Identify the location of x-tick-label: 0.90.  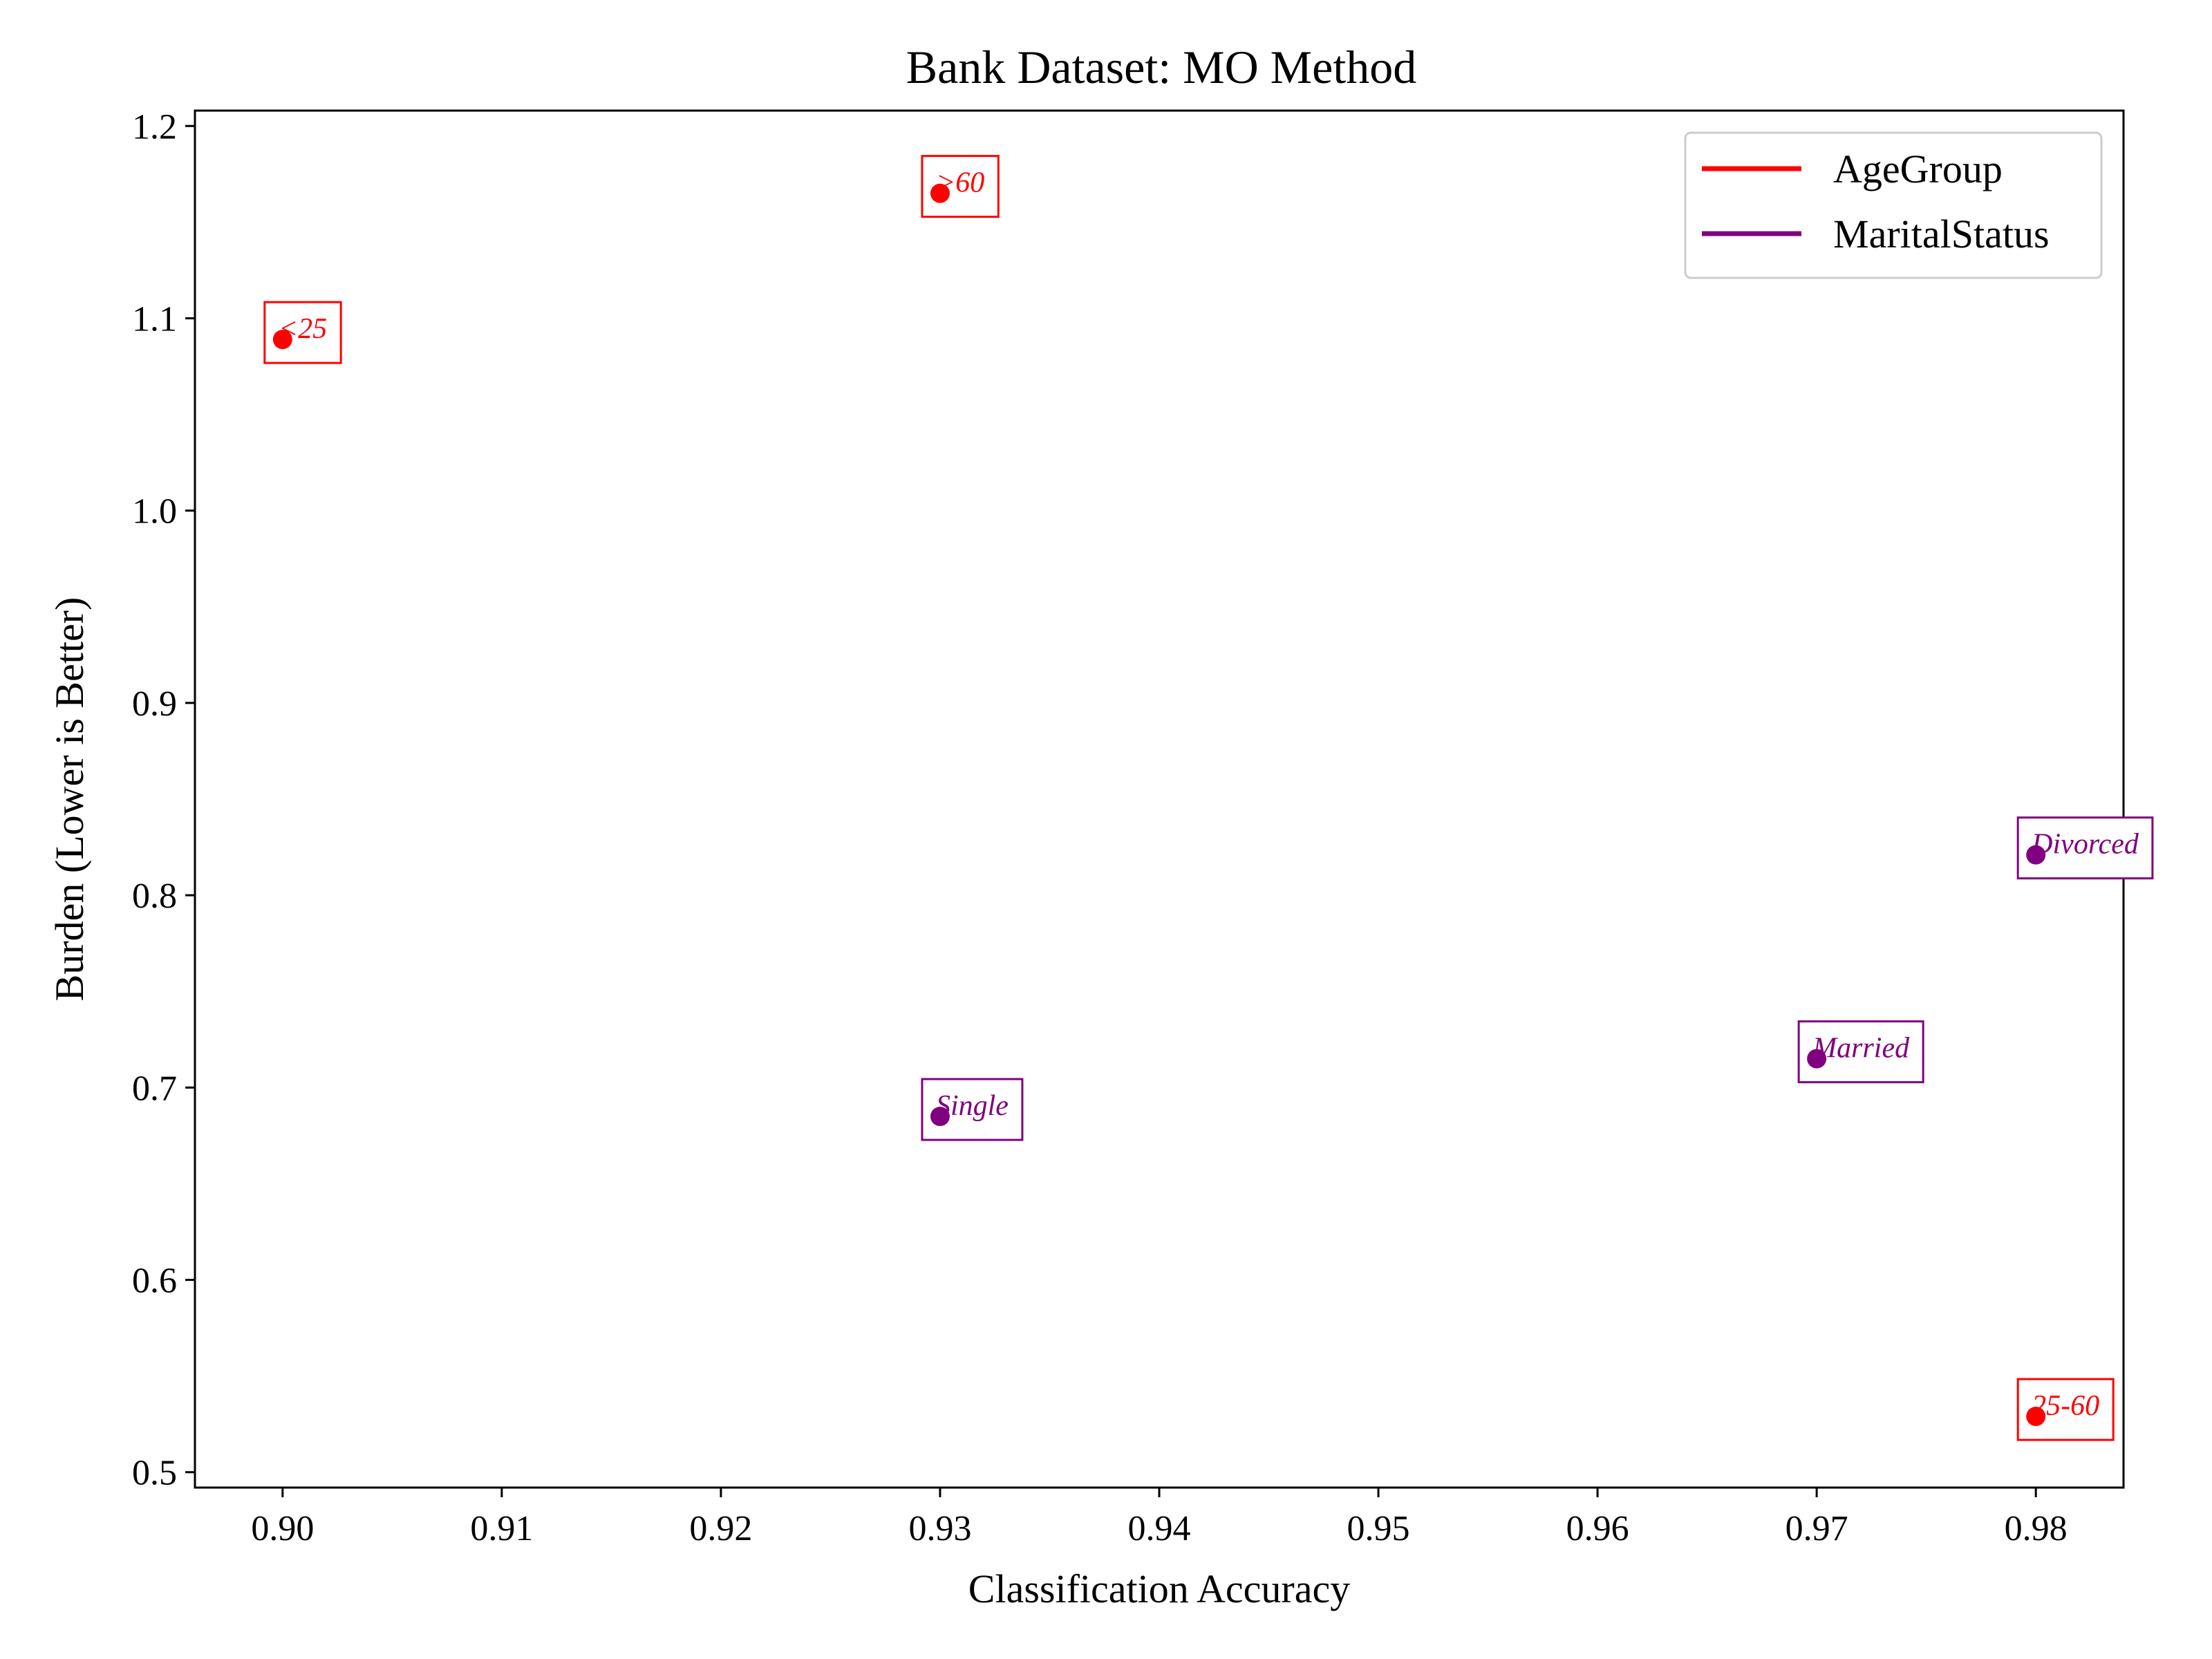
(282, 1529).